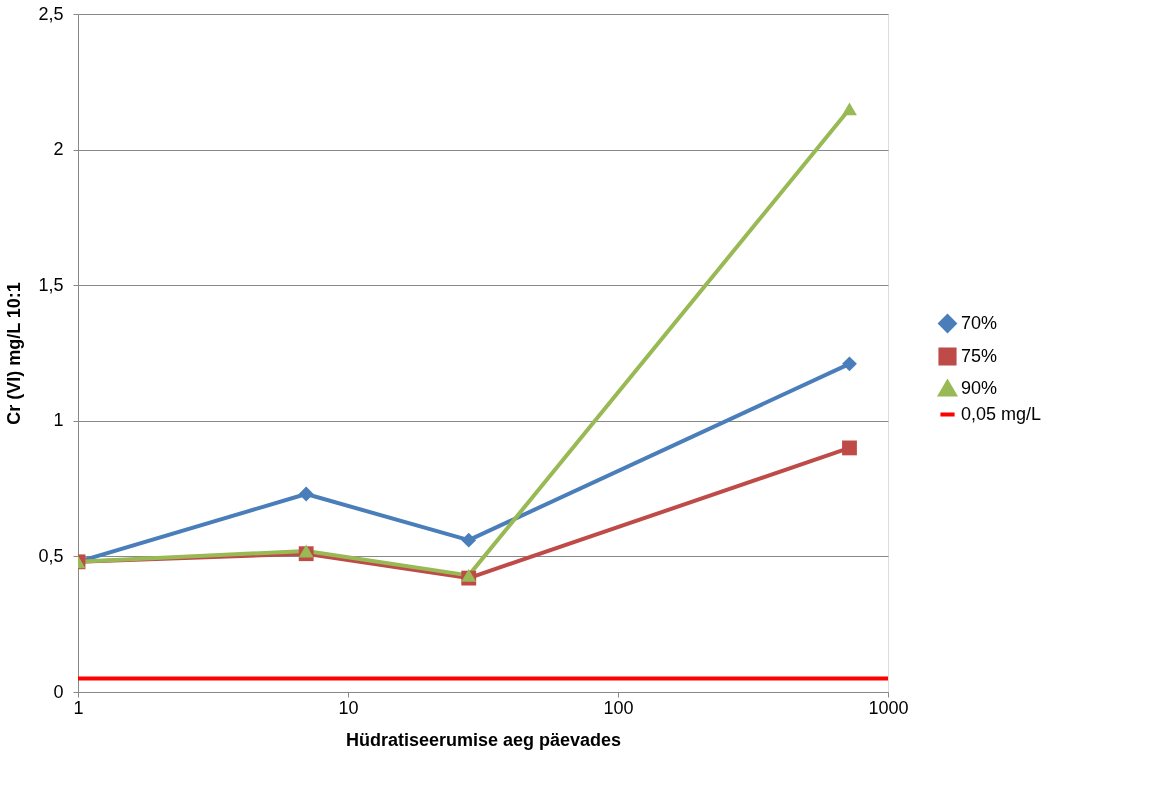  Describe the element at coordinates (888, 707) in the screenshot. I see `x-tick-label: 1000` at that location.